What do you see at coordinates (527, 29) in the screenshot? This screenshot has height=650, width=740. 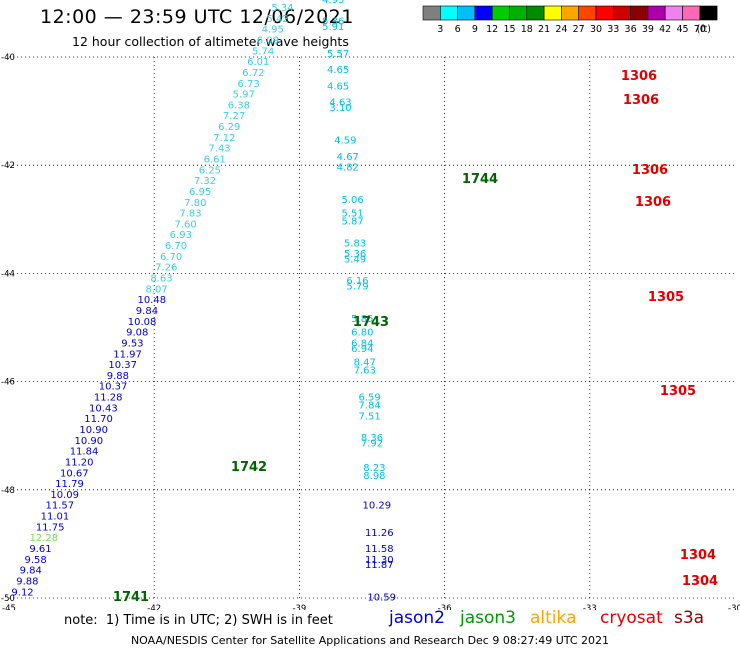 I see `legend-tick-label: 18` at bounding box center [527, 29].